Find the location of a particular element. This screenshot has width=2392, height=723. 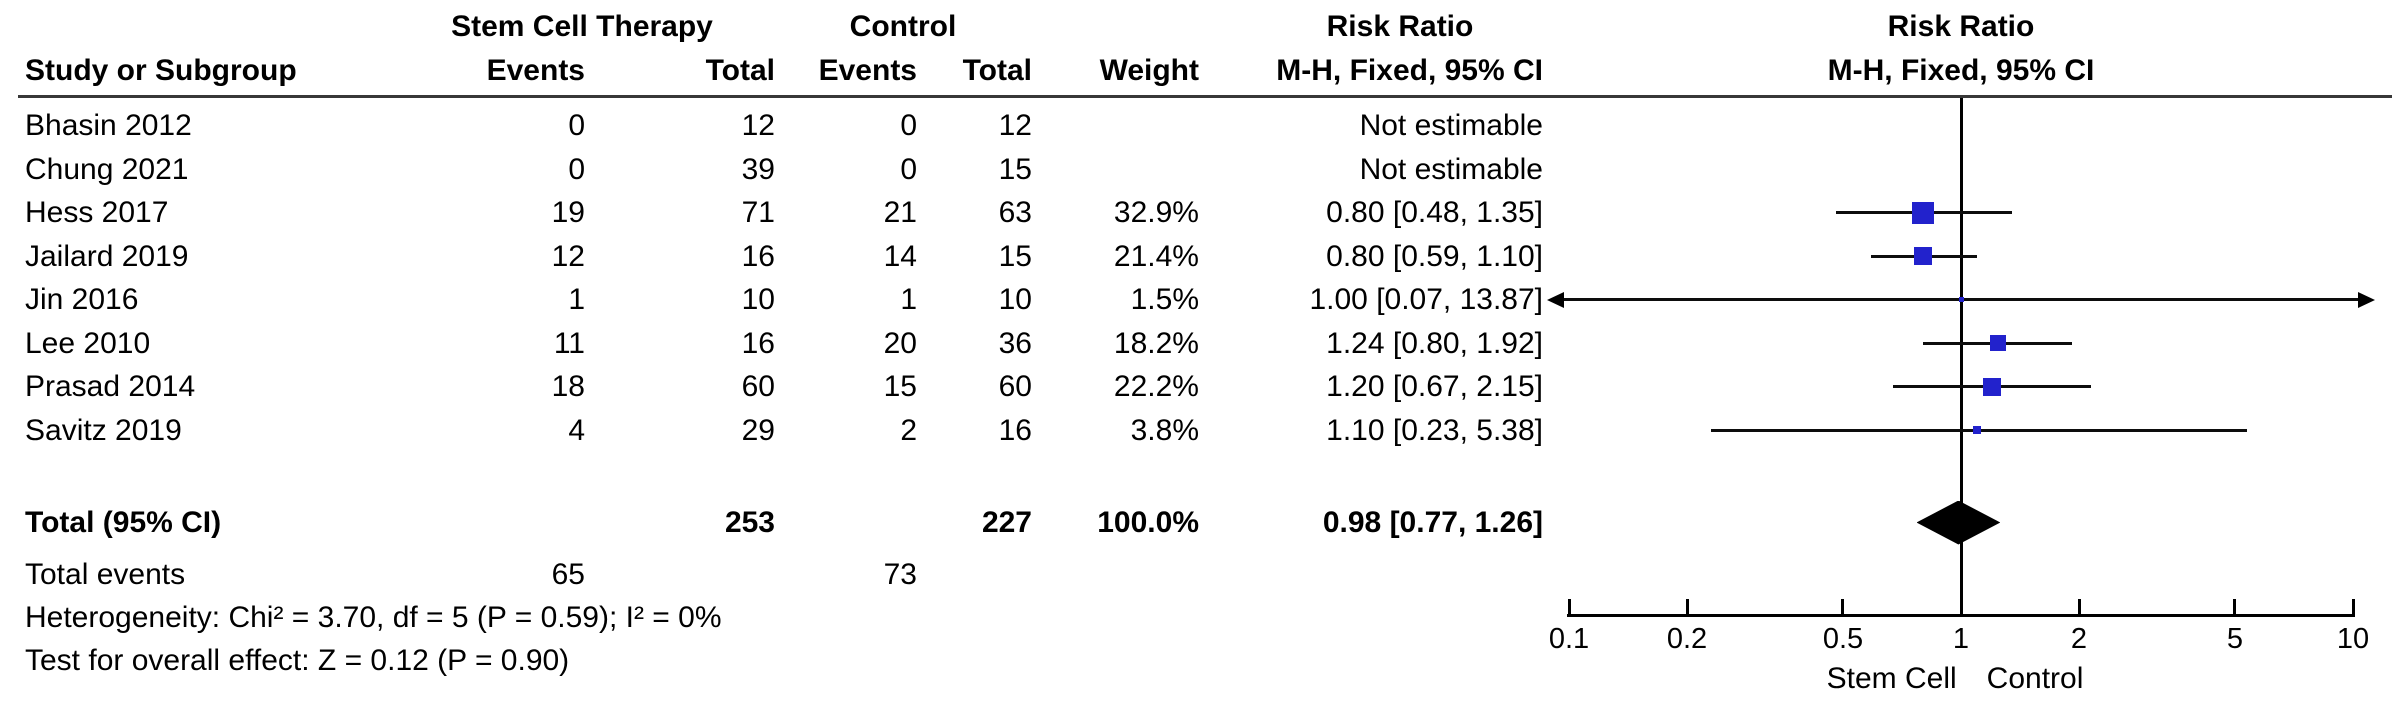

effect-square-jailard-2019 is located at coordinates (1923, 256).